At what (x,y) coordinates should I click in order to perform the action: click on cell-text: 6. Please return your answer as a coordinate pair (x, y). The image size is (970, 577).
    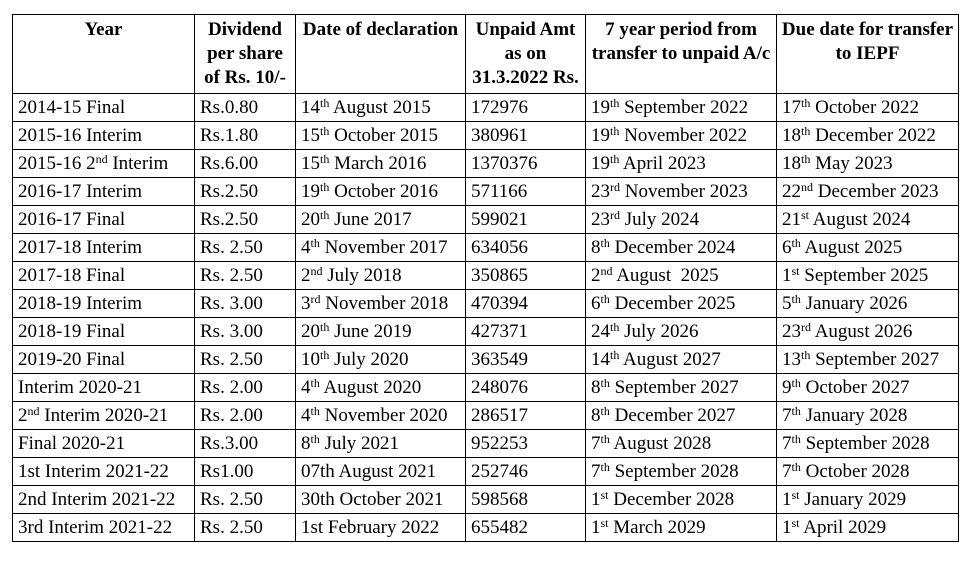
    Looking at the image, I should click on (787, 247).